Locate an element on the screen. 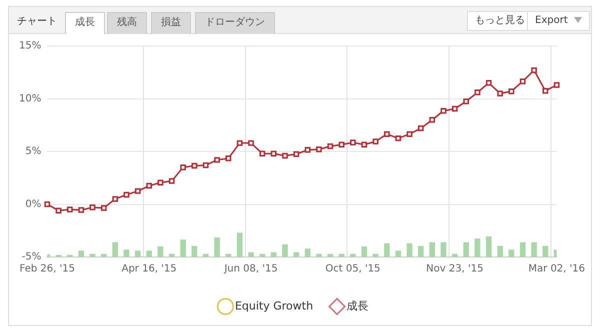  y-tick-label: 0% is located at coordinates (33, 204).